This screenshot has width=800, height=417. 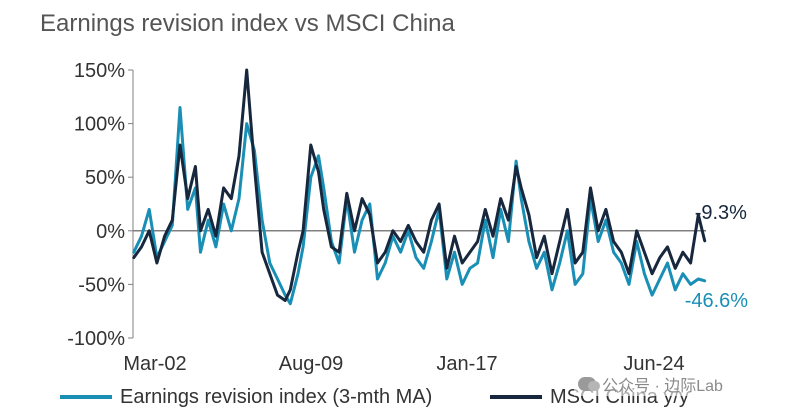 I want to click on y-tick-label: 50%, so click(x=105, y=178).